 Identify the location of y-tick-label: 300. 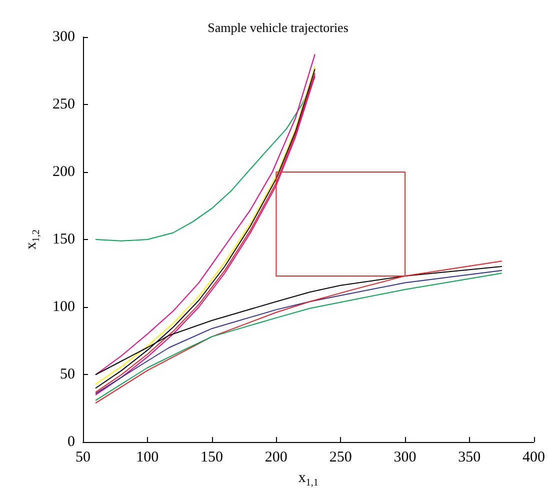
(63, 37).